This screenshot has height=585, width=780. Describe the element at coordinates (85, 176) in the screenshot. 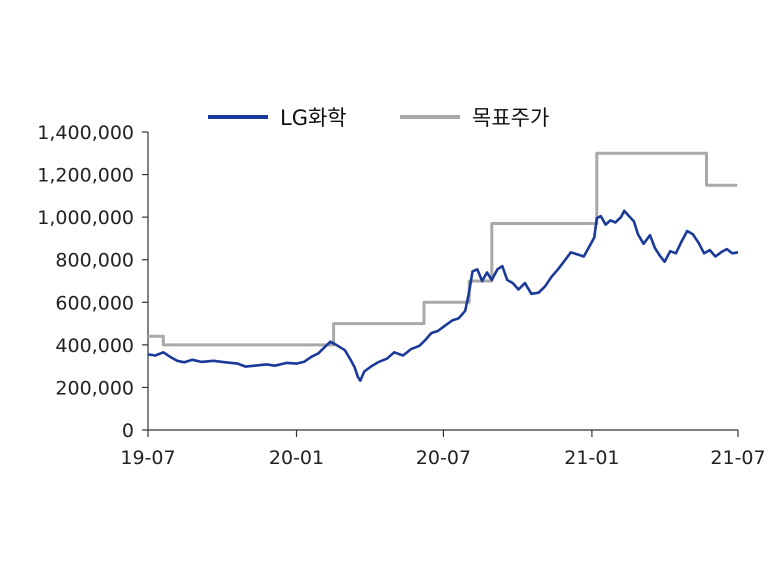

I see `y-tick-label: 1,200,000` at that location.